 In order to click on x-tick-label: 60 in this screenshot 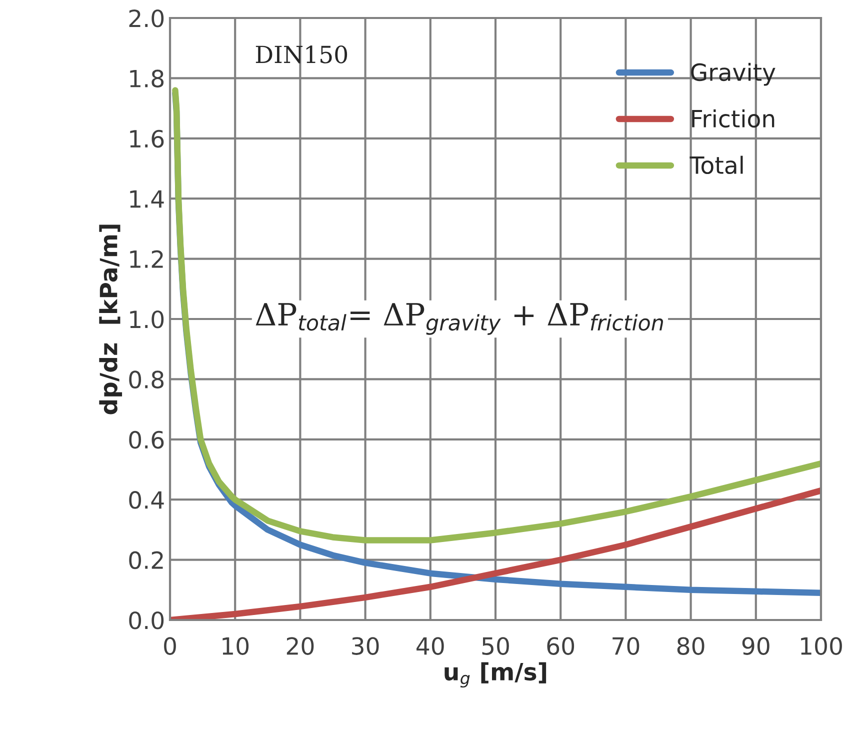, I will do `click(560, 646)`.